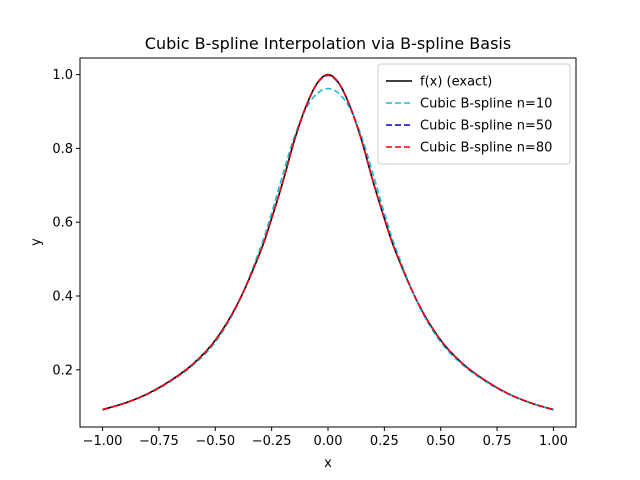 The height and width of the screenshot is (480, 640). What do you see at coordinates (215, 441) in the screenshot?
I see `x-tick-label: −0.50` at bounding box center [215, 441].